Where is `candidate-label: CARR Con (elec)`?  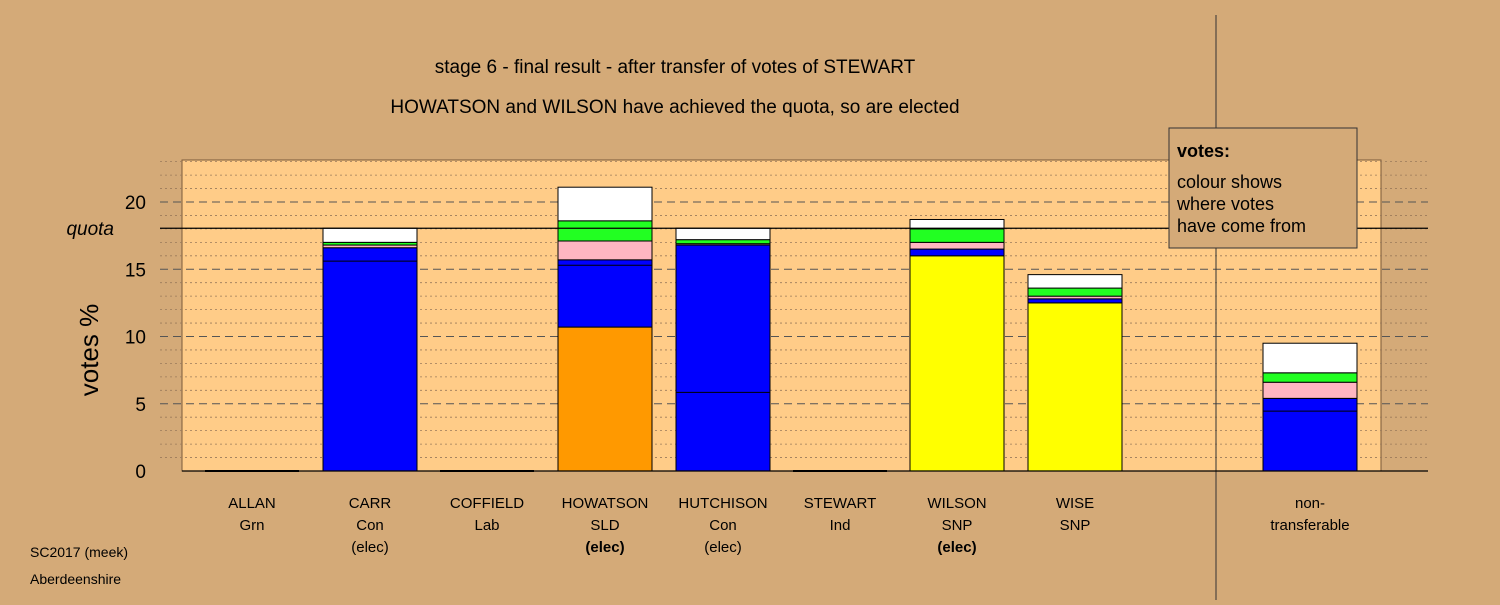
candidate-label: CARR Con (elec) is located at coordinates (370, 525).